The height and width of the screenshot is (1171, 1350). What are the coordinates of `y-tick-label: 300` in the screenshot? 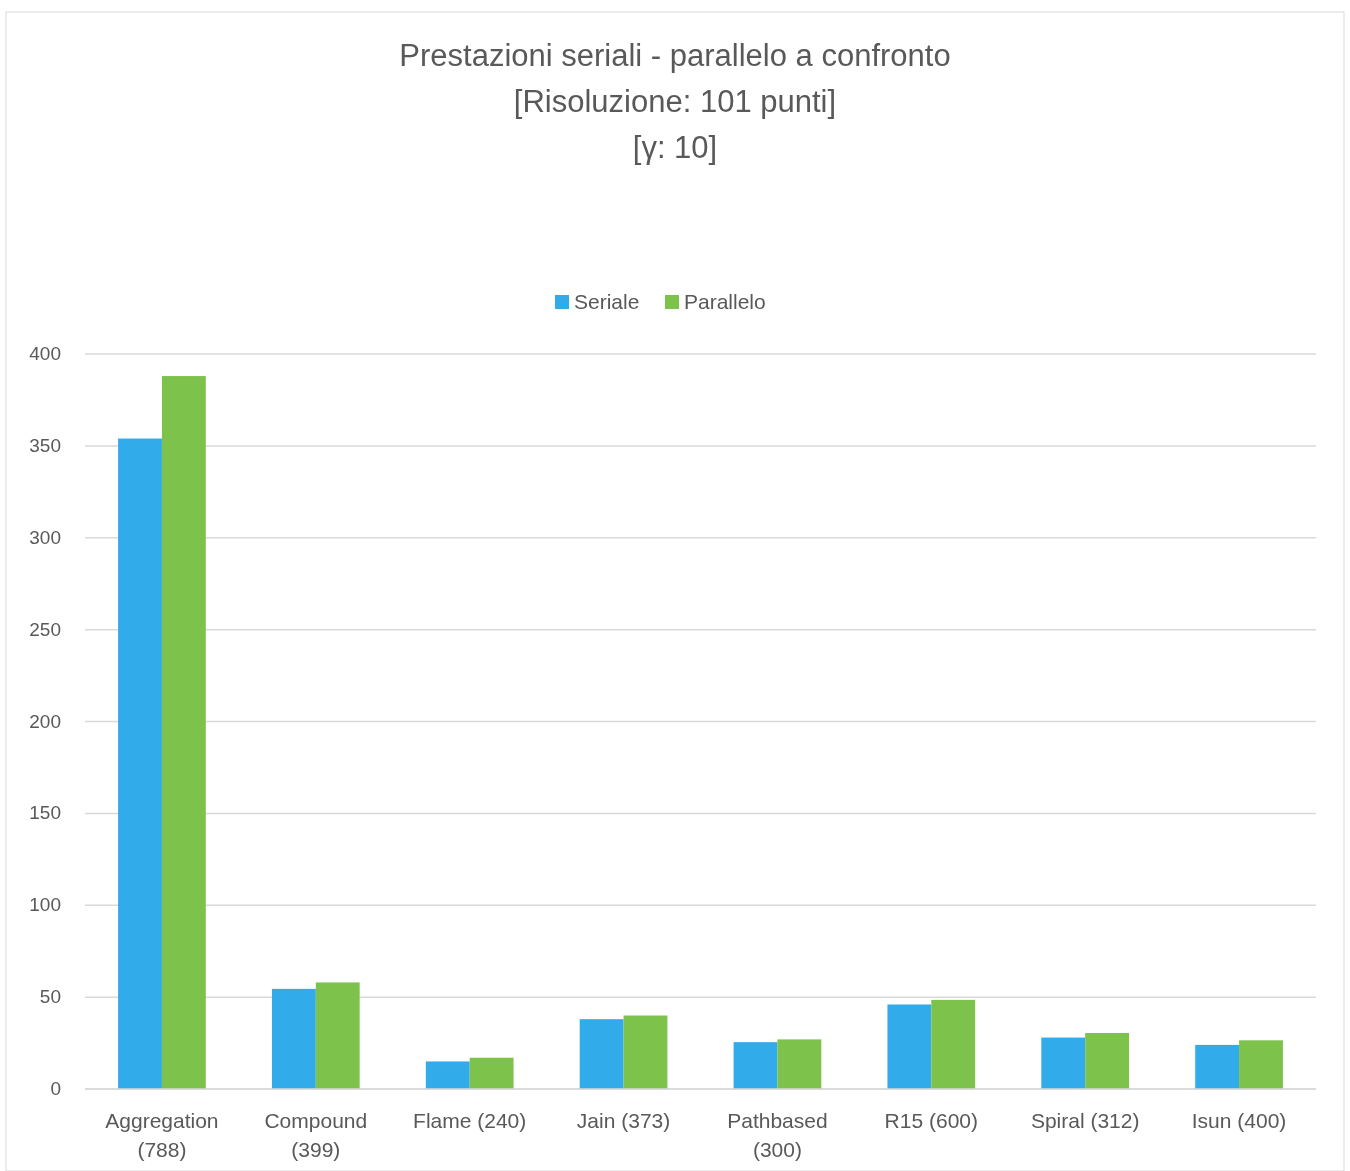 It's located at (45, 537).